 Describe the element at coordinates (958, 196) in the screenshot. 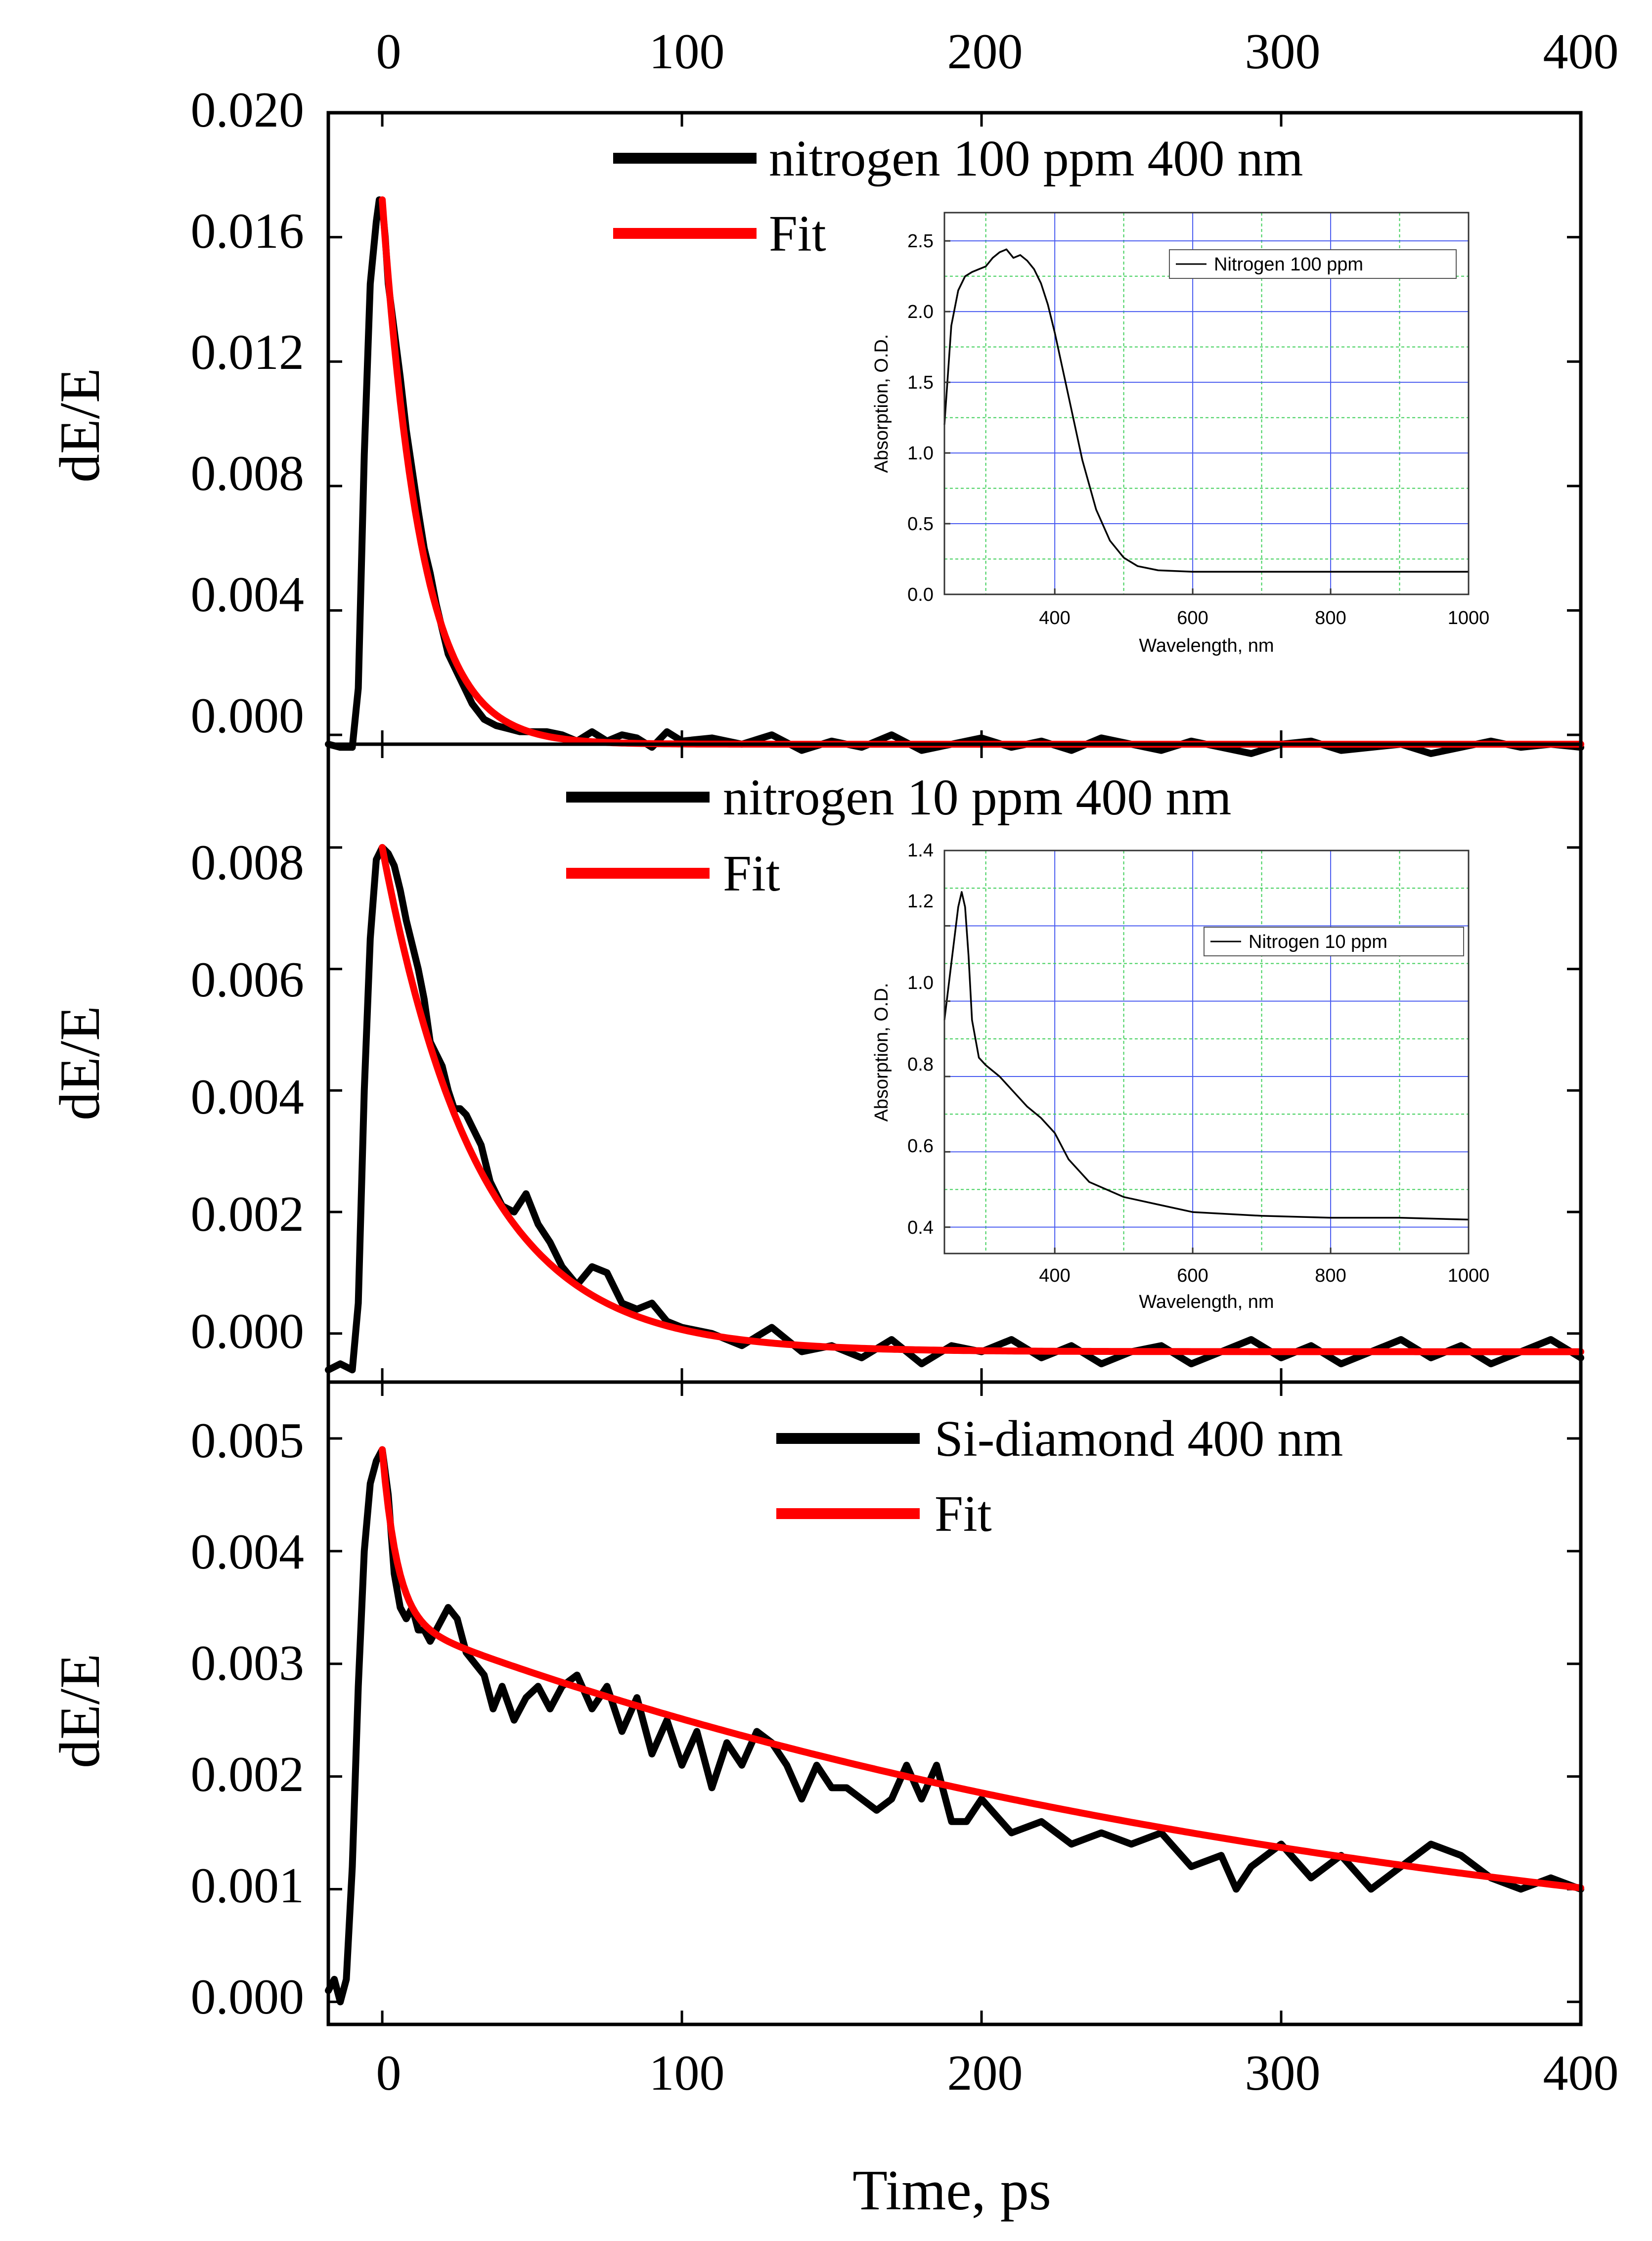

I see `panel-1-legend: nitrogen 100 ppm 400 nm Fit` at that location.